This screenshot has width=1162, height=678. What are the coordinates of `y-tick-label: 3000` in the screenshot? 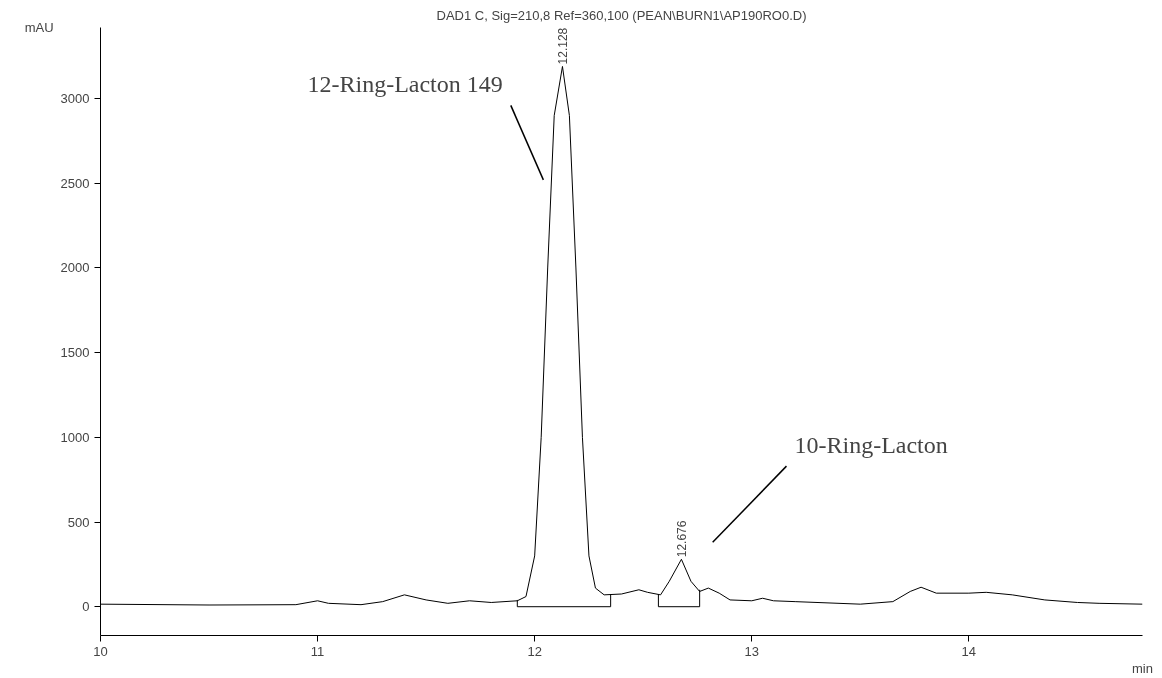 It's located at (75, 99).